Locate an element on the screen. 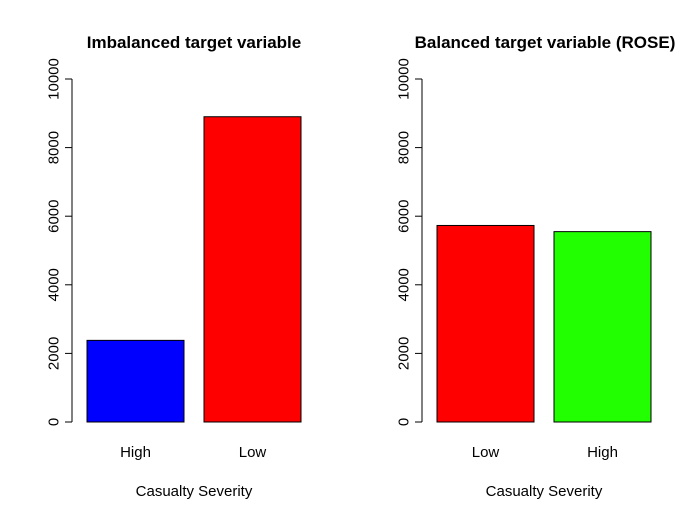 The height and width of the screenshot is (520, 700). x-tick-labels: High Low is located at coordinates (193, 452).